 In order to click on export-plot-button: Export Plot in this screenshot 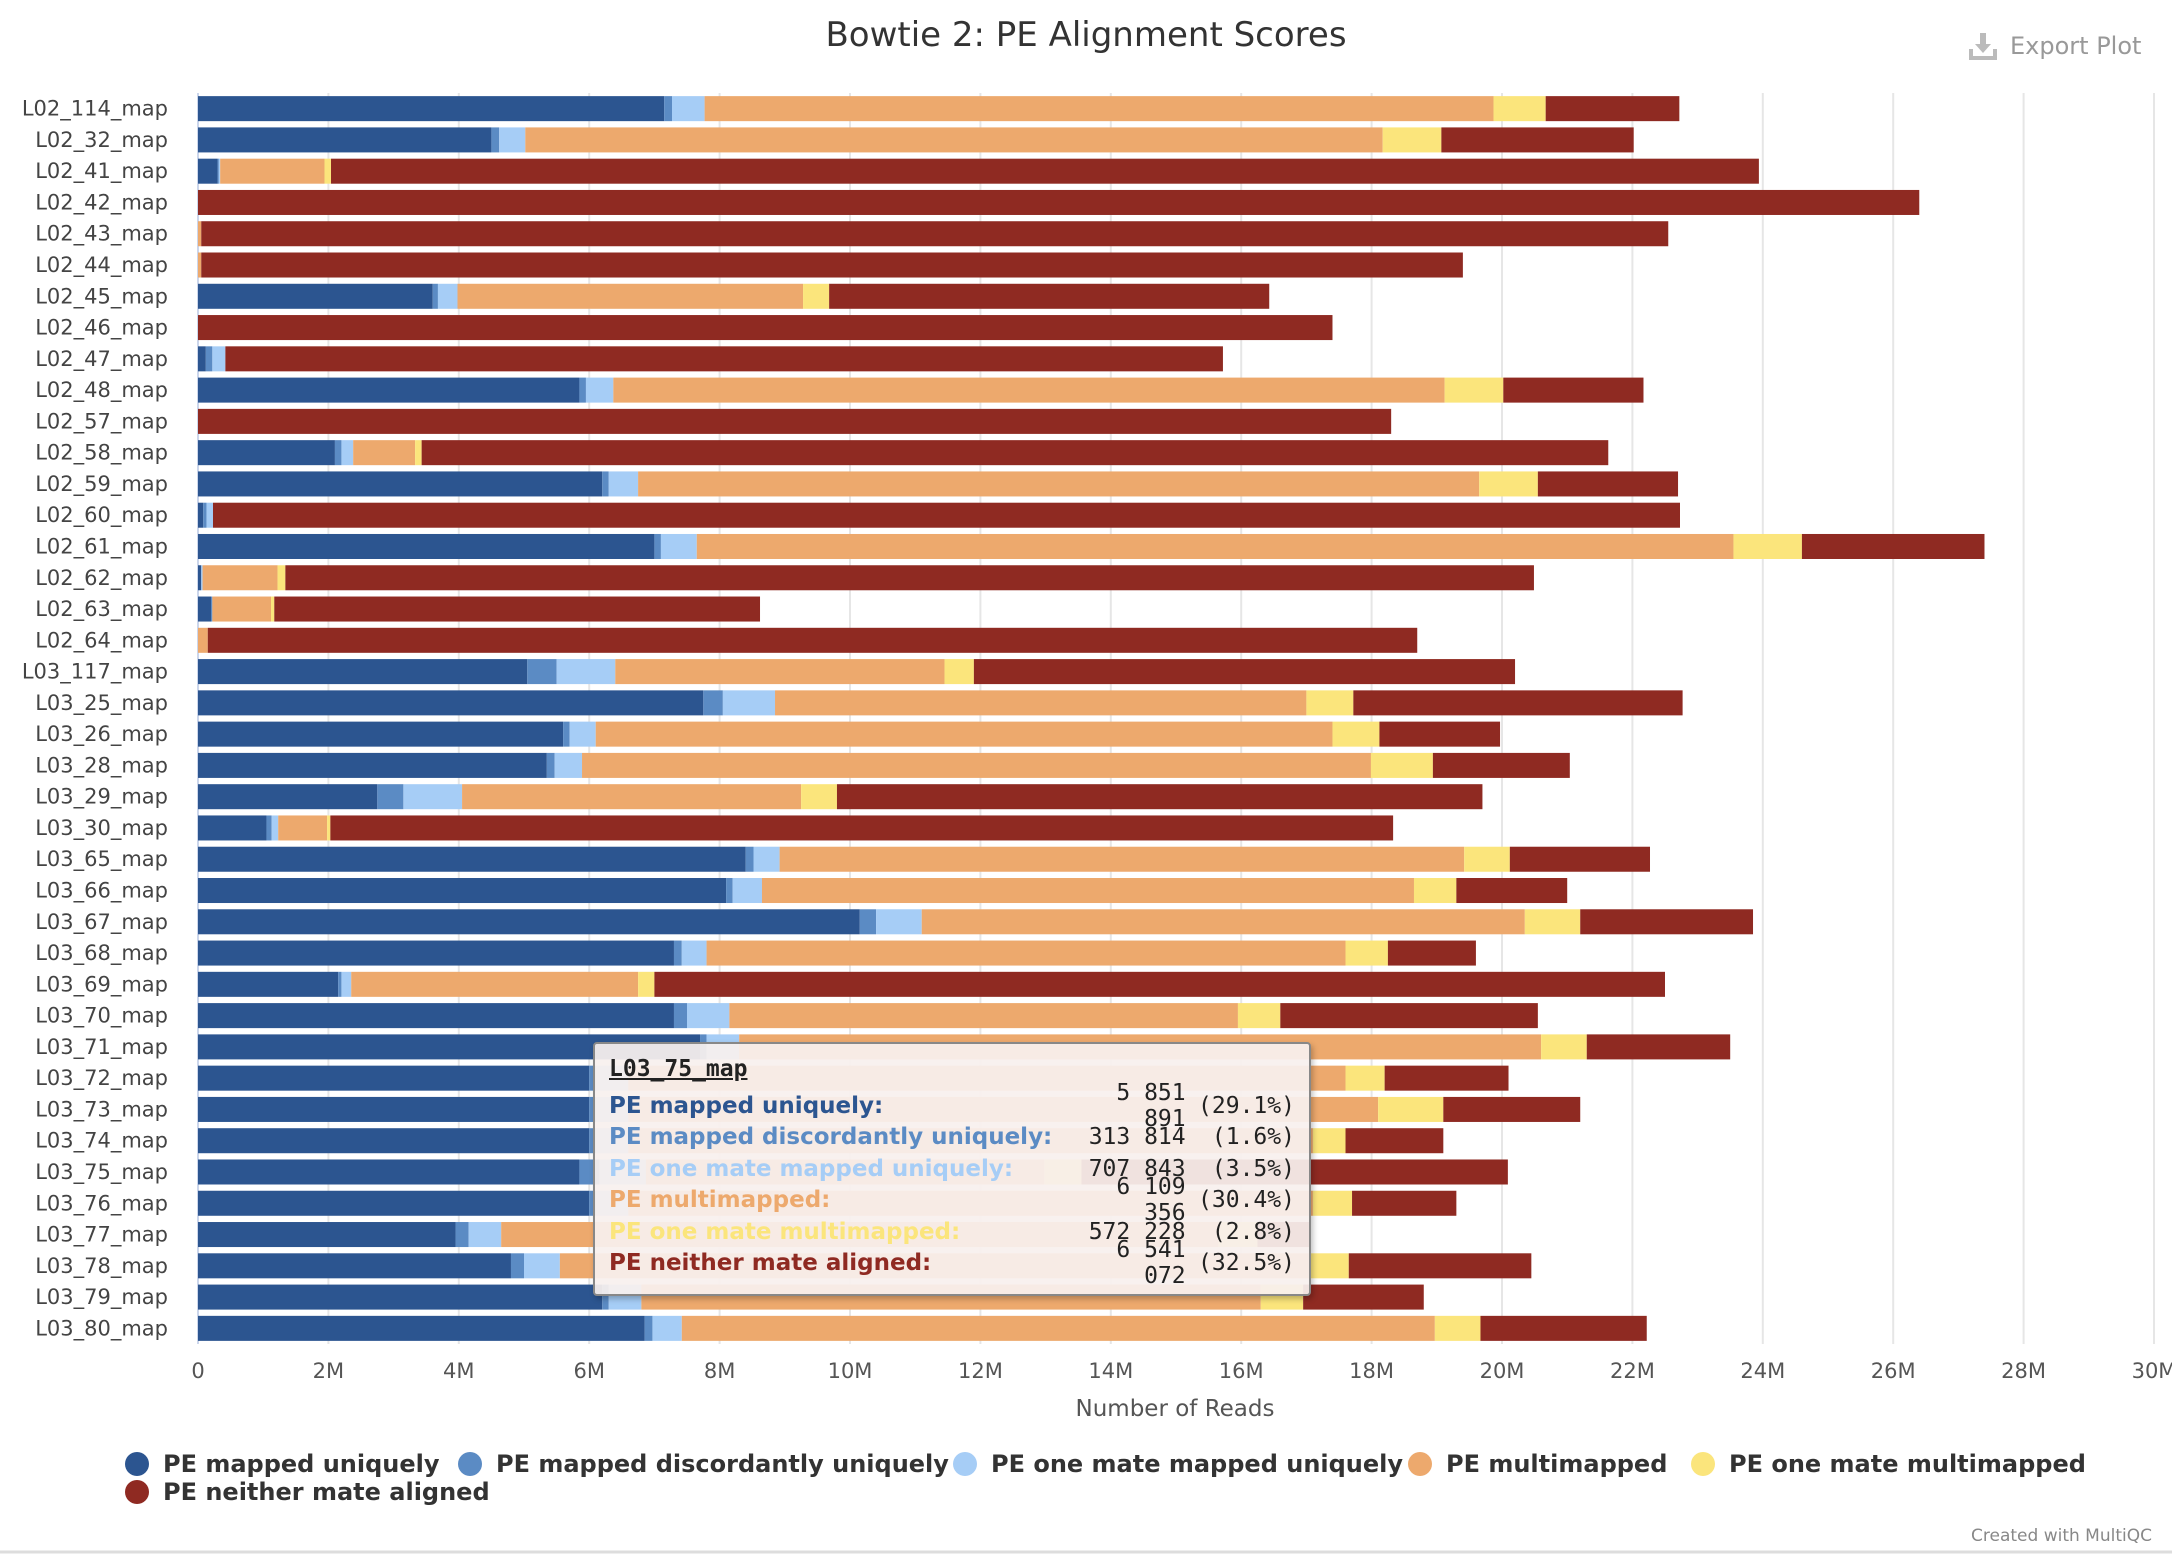, I will do `click(2053, 46)`.